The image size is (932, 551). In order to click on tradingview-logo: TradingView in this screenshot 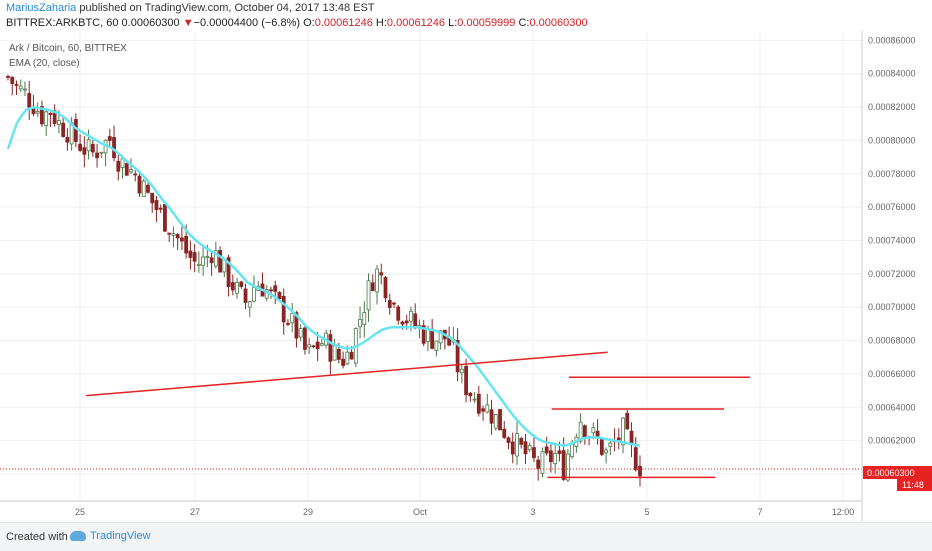, I will do `click(110, 536)`.